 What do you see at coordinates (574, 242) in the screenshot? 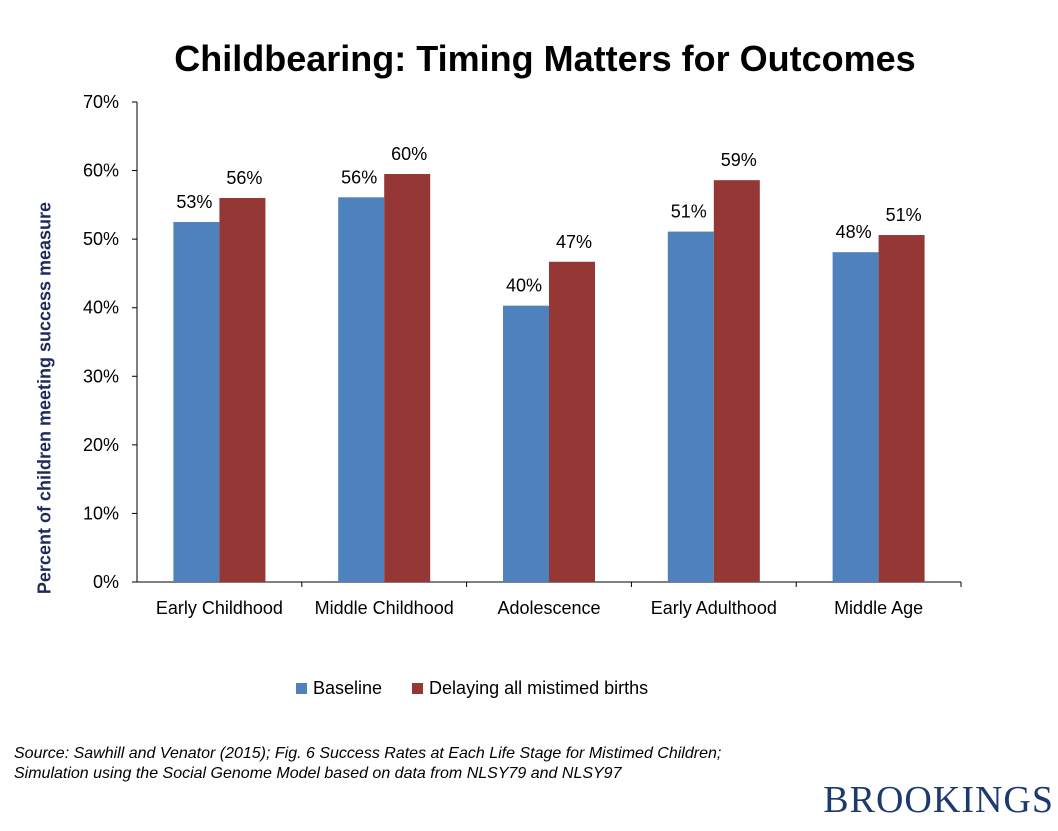
I see `data-label: 47%` at bounding box center [574, 242].